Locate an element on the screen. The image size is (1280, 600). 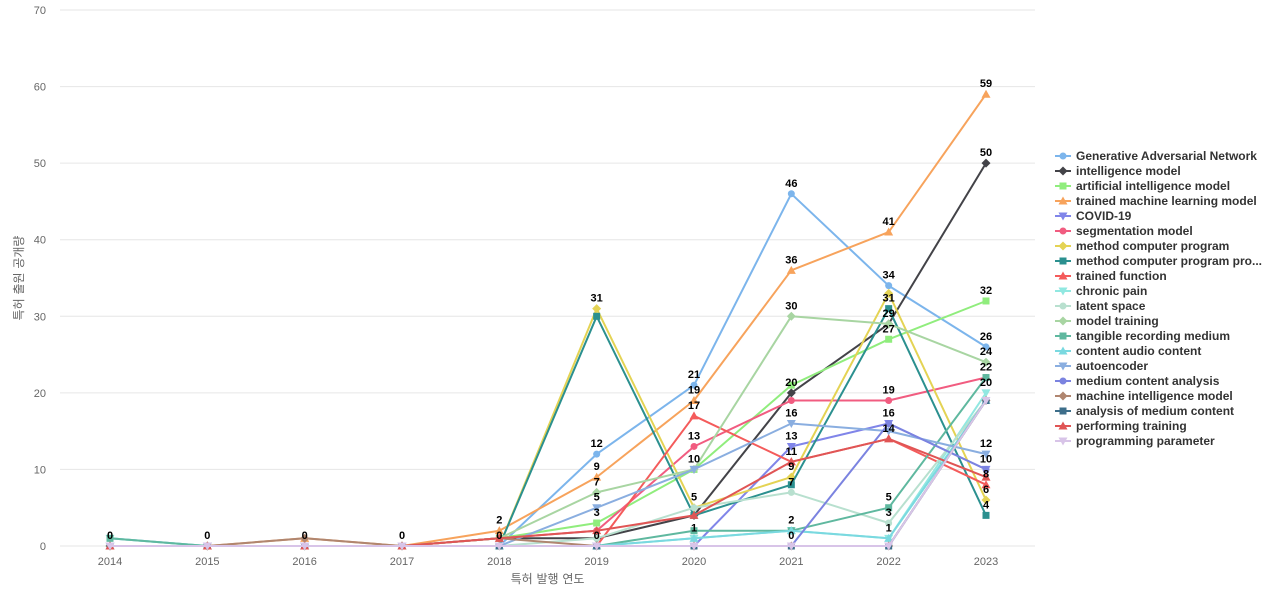
legend-item: programming parameter is located at coordinates (1135, 441).